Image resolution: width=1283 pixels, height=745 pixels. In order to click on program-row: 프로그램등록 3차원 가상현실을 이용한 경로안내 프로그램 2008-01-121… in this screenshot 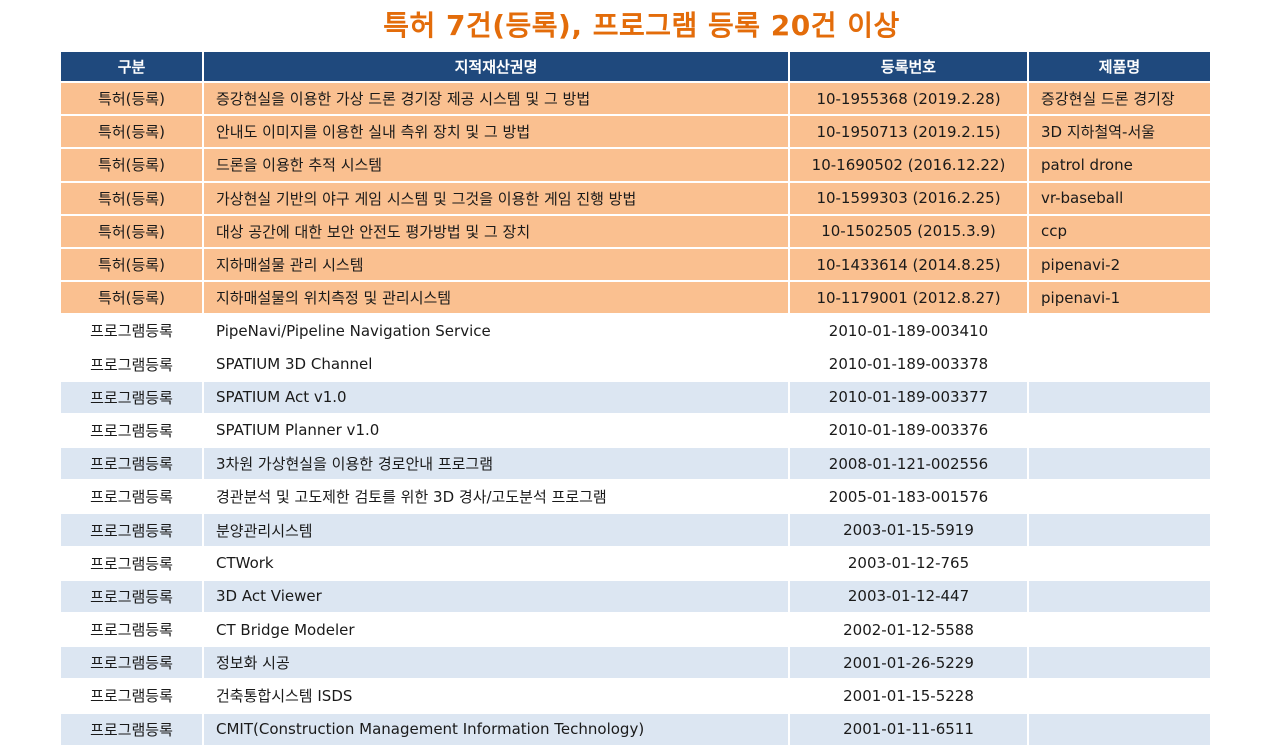, I will do `click(635, 463)`.